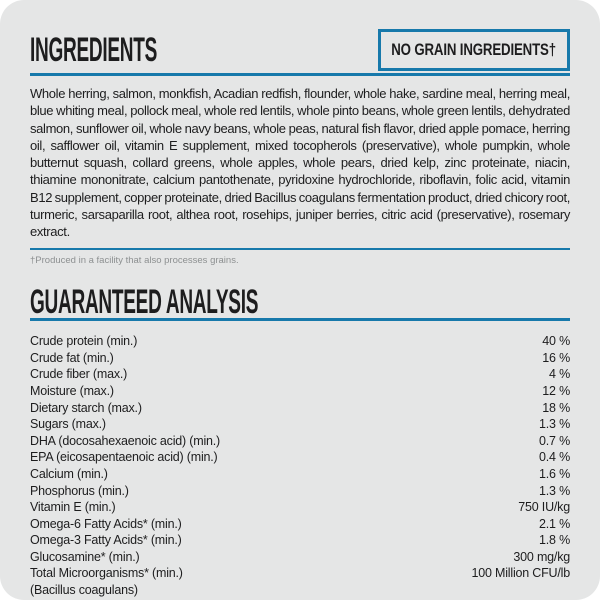  What do you see at coordinates (68, 424) in the screenshot?
I see `analysis-label: Sugars (max.)` at bounding box center [68, 424].